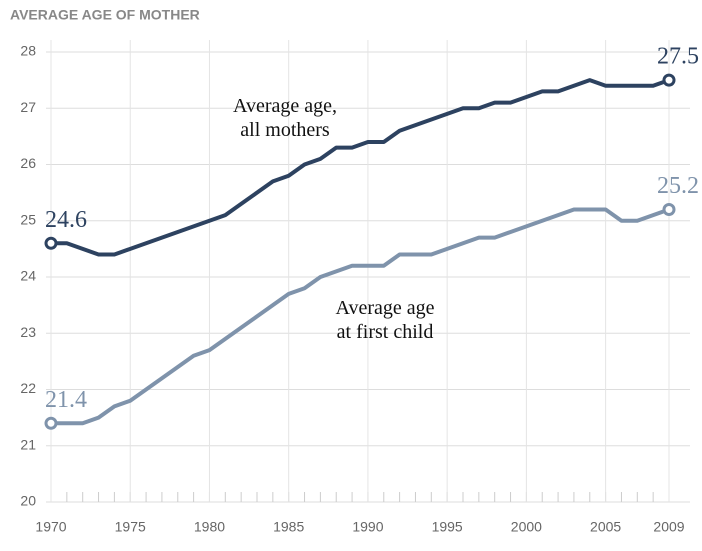  I want to click on x-tick-label: 2005, so click(605, 527).